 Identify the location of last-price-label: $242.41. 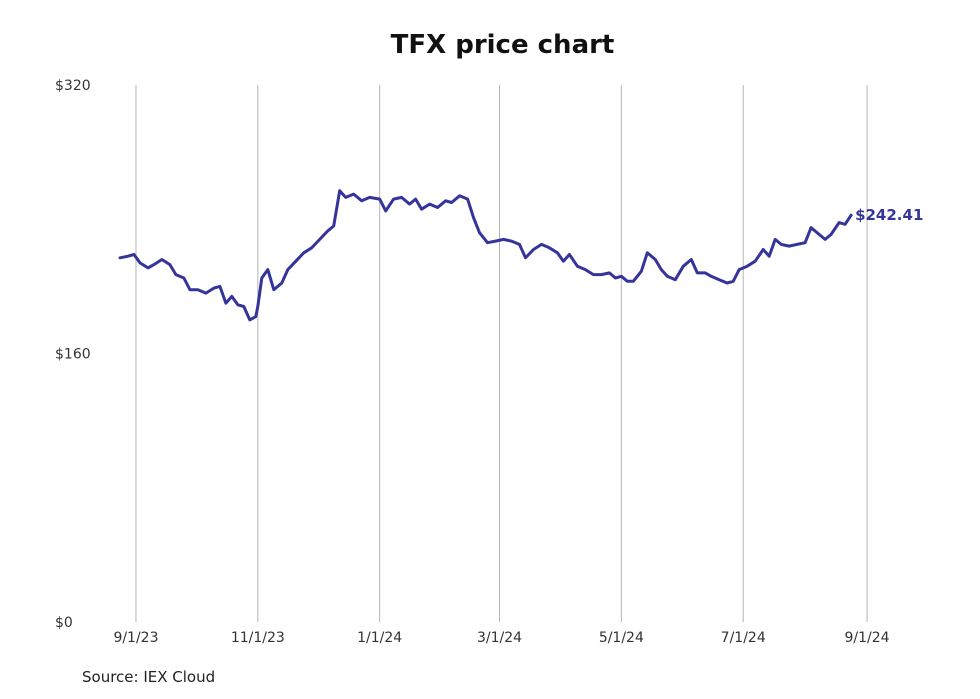
(889, 215).